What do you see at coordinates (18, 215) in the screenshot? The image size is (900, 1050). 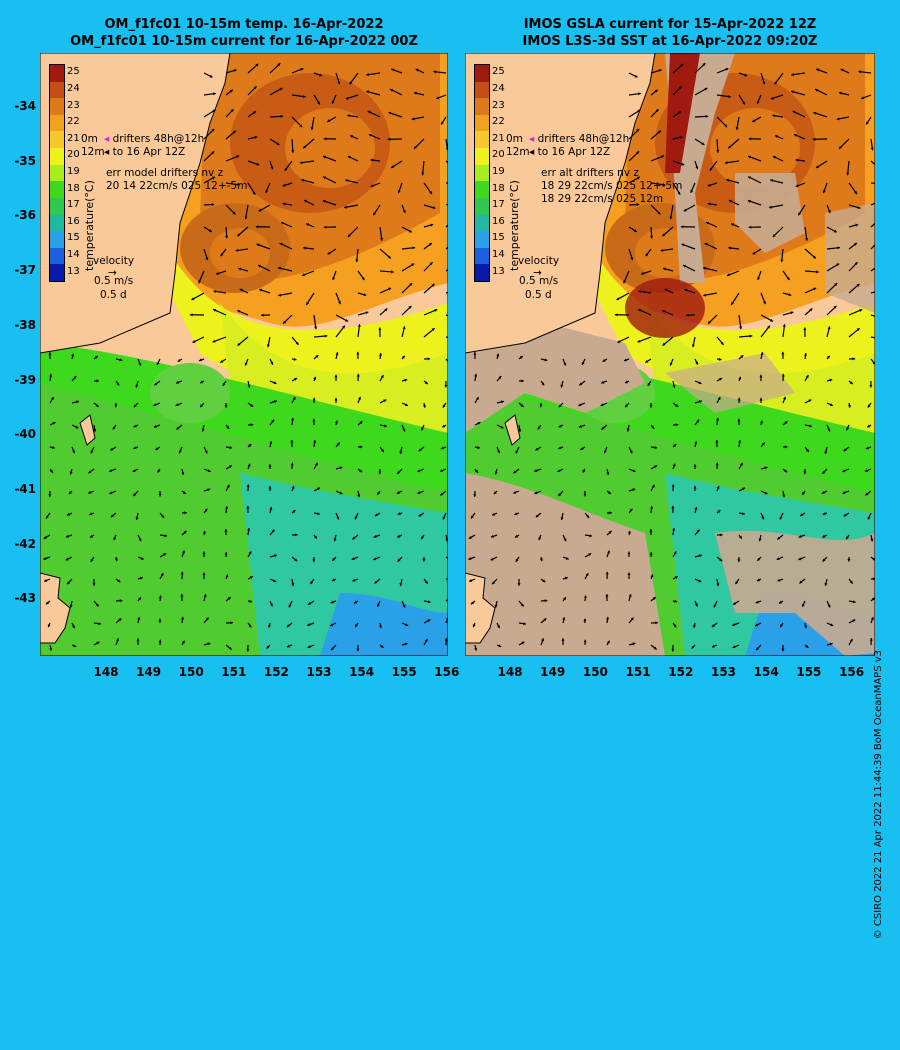 I see `y-tick-label: -36` at bounding box center [18, 215].